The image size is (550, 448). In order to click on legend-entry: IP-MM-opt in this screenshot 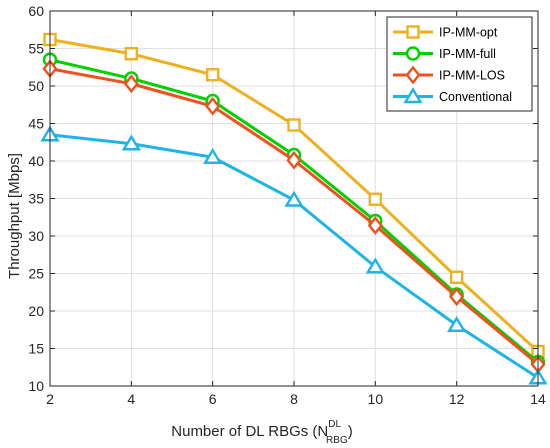, I will do `click(445, 32)`.